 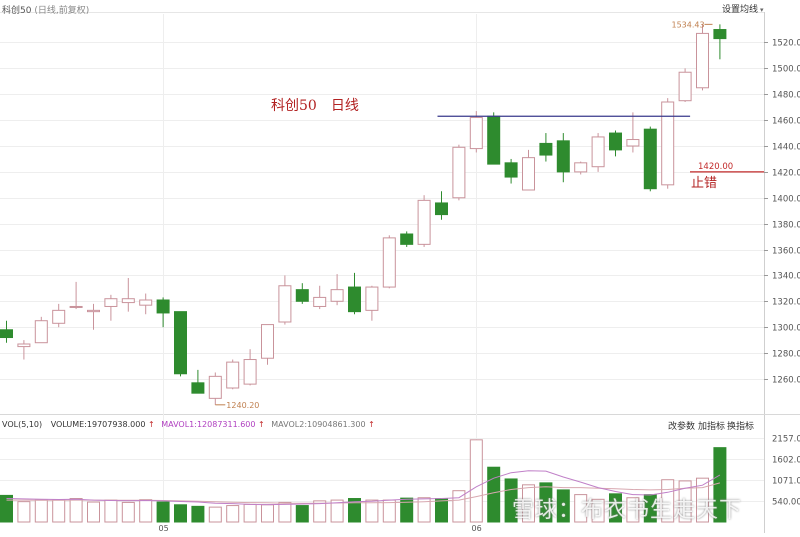 What do you see at coordinates (786, 70) in the screenshot?
I see `price-tick-label: 1500.00` at bounding box center [786, 70].